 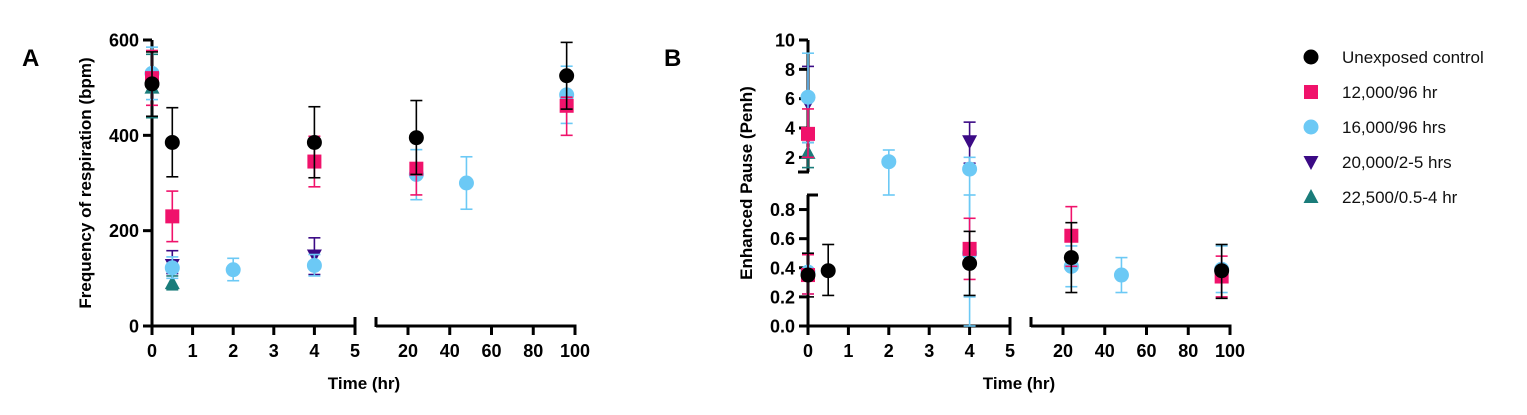 What do you see at coordinates (782, 297) in the screenshot?
I see `y-tick-label: 0.2` at bounding box center [782, 297].